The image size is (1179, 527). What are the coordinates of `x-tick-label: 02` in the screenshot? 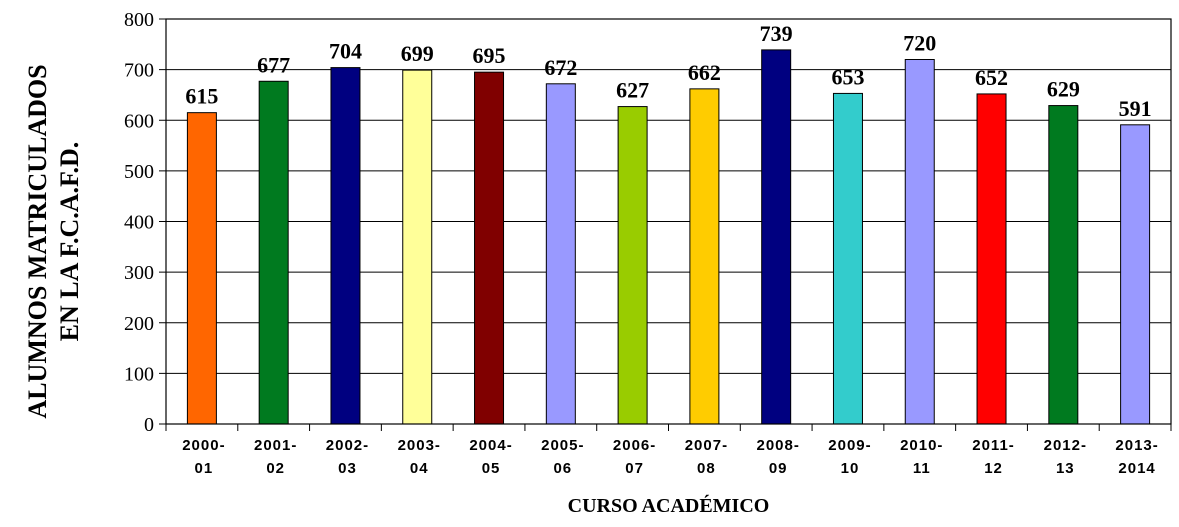 It's located at (275, 468).